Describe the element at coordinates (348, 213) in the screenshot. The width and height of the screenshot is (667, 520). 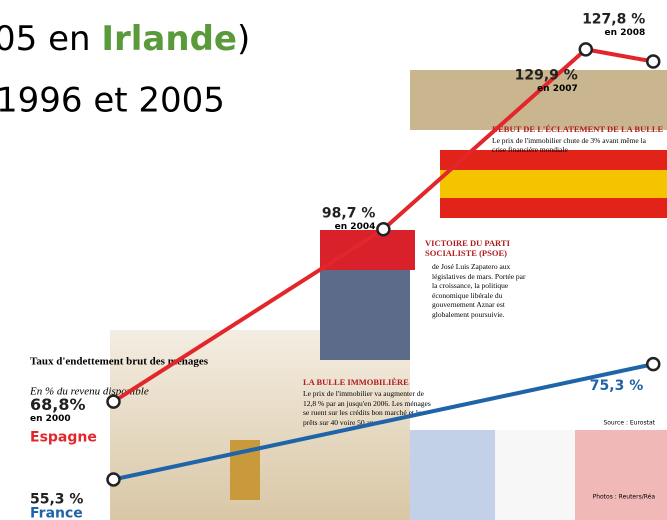
I see `value-label: 98,7 %` at that location.